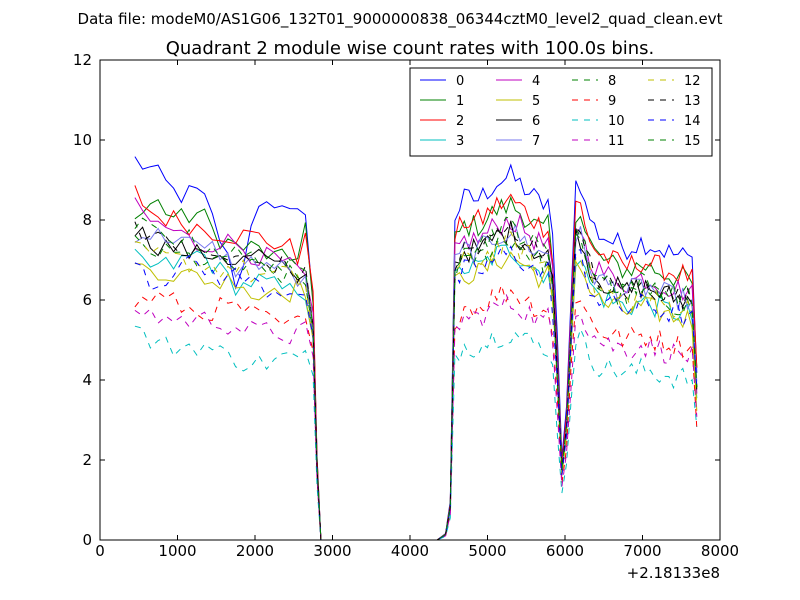  I want to click on x-tick-label: 6000, so click(565, 551).